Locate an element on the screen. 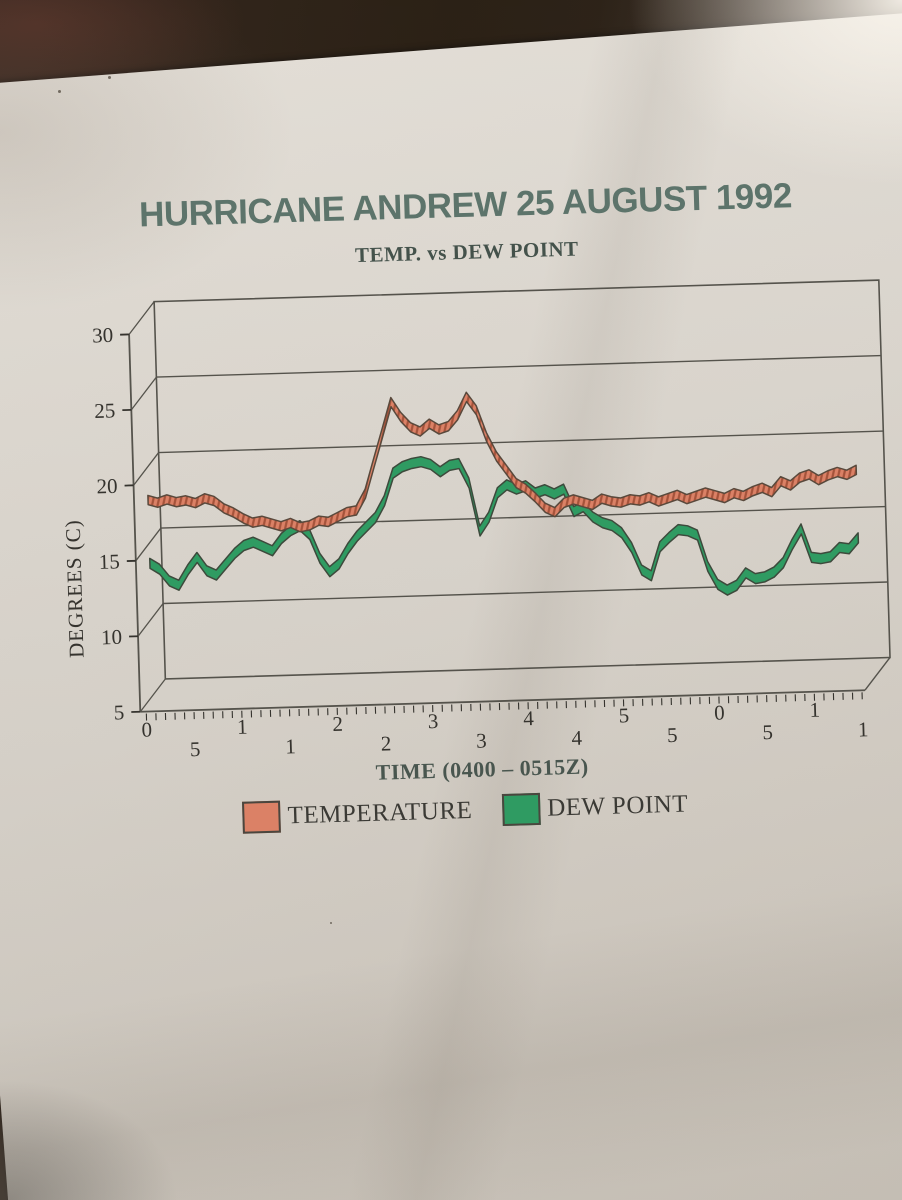 This screenshot has height=1200, width=902. front-bottom-edge is located at coordinates (502, 701).